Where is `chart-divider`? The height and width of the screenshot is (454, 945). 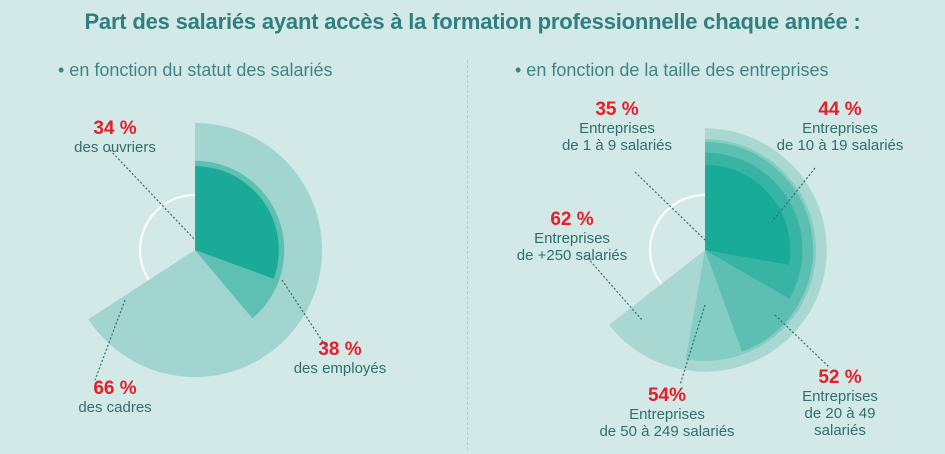 chart-divider is located at coordinates (467, 255).